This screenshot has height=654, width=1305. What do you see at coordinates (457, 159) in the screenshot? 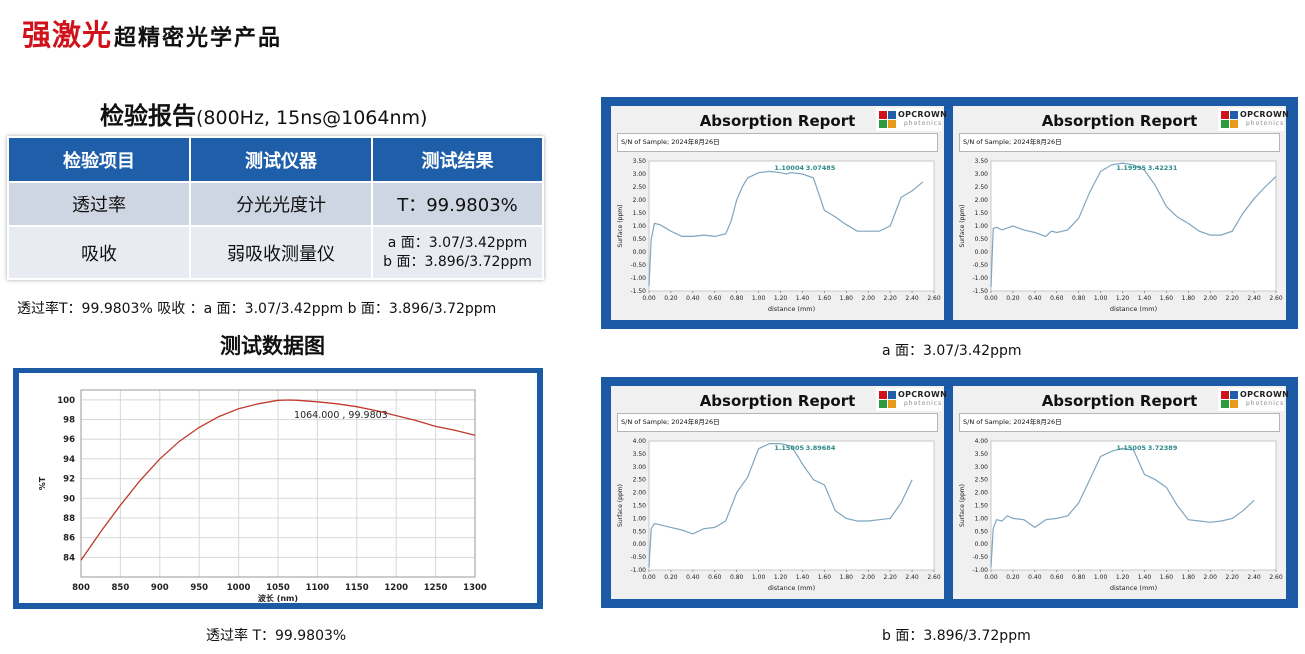
I see `table-header-cell: 测试结果` at bounding box center [457, 159].